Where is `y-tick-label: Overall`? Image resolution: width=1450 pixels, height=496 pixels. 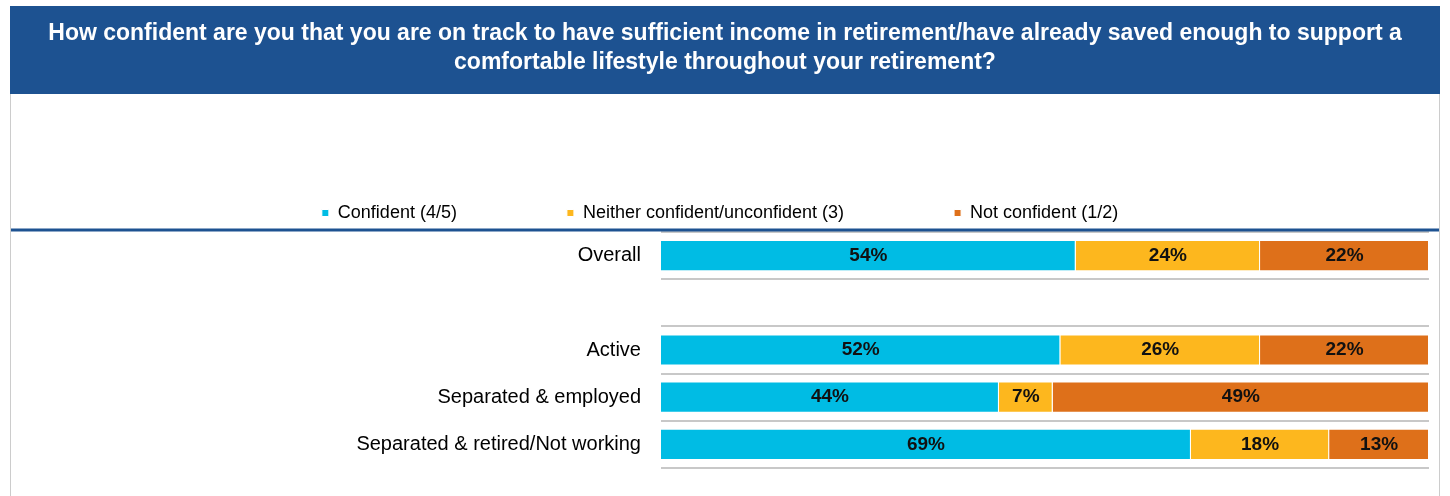
y-tick-label: Overall is located at coordinates (609, 254).